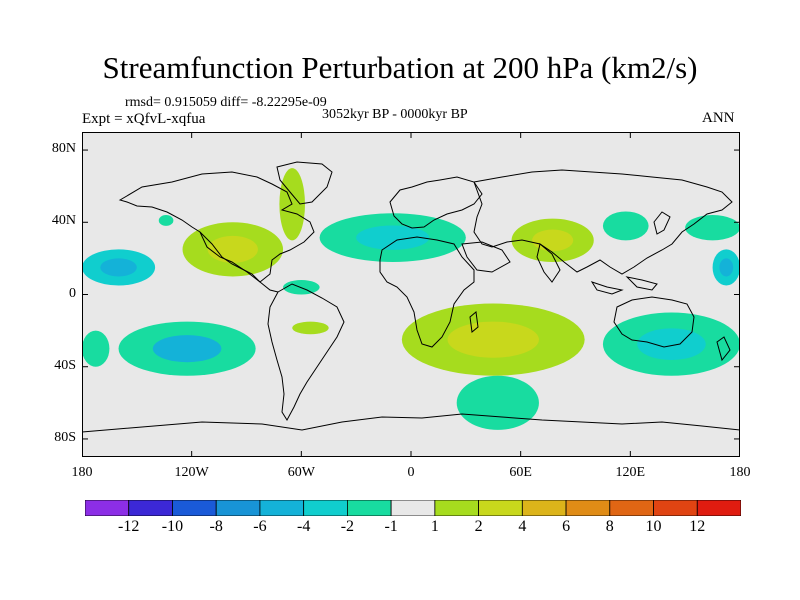 The height and width of the screenshot is (600, 800). Describe the element at coordinates (96, 348) in the screenshot. I see `anomaly-s-pacific-west` at that location.